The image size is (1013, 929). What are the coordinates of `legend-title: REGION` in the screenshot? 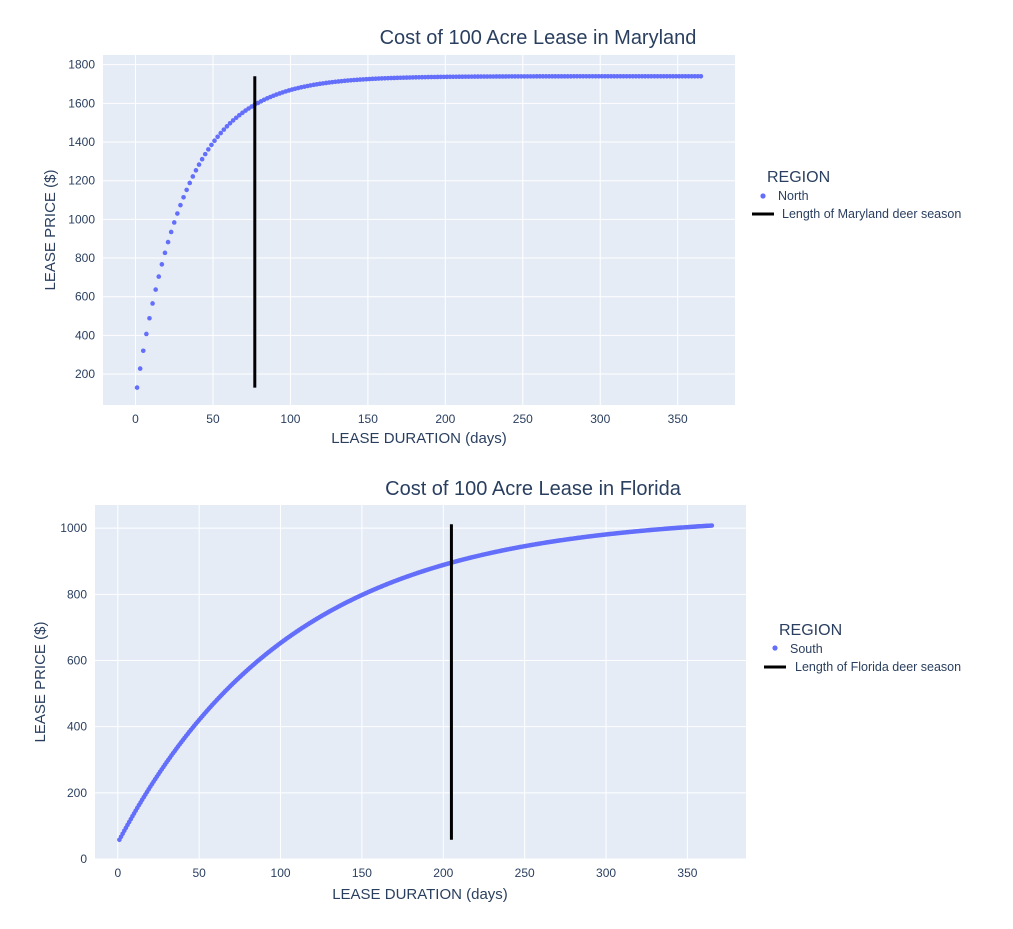 It's located at (798, 177).